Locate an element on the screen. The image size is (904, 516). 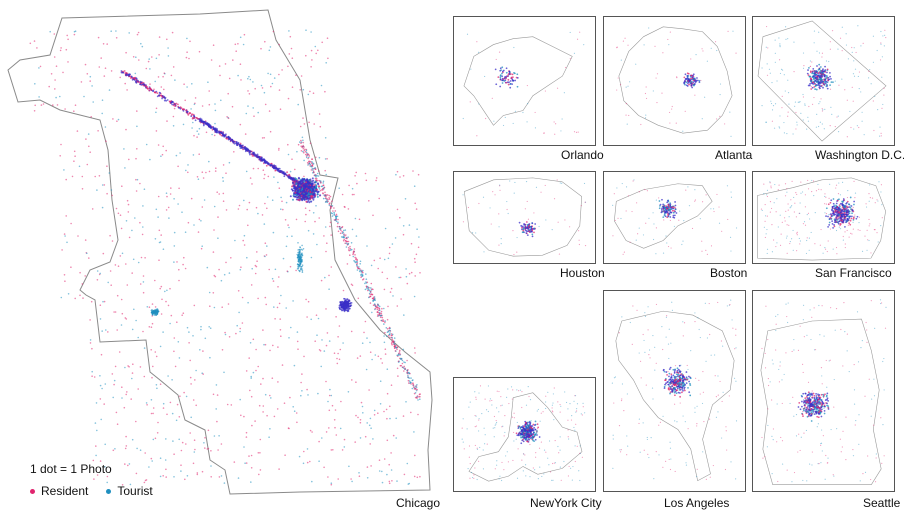
washington-map is located at coordinates (822, 81).